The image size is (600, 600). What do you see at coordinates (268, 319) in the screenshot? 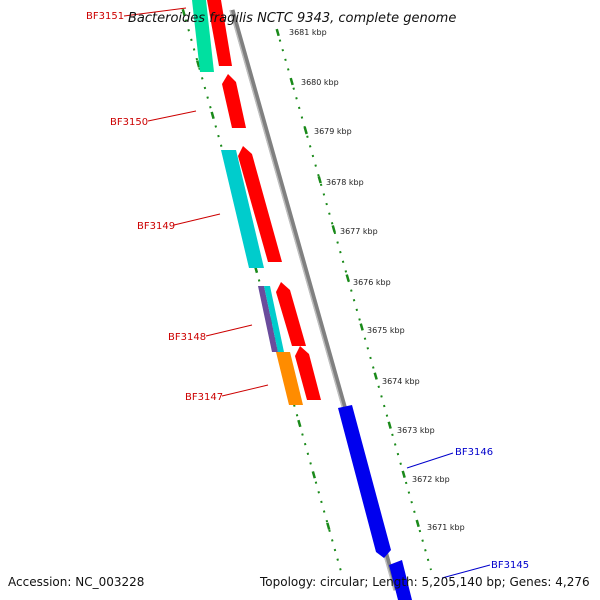
I see `gene-bf3148-cog-a` at bounding box center [268, 319].